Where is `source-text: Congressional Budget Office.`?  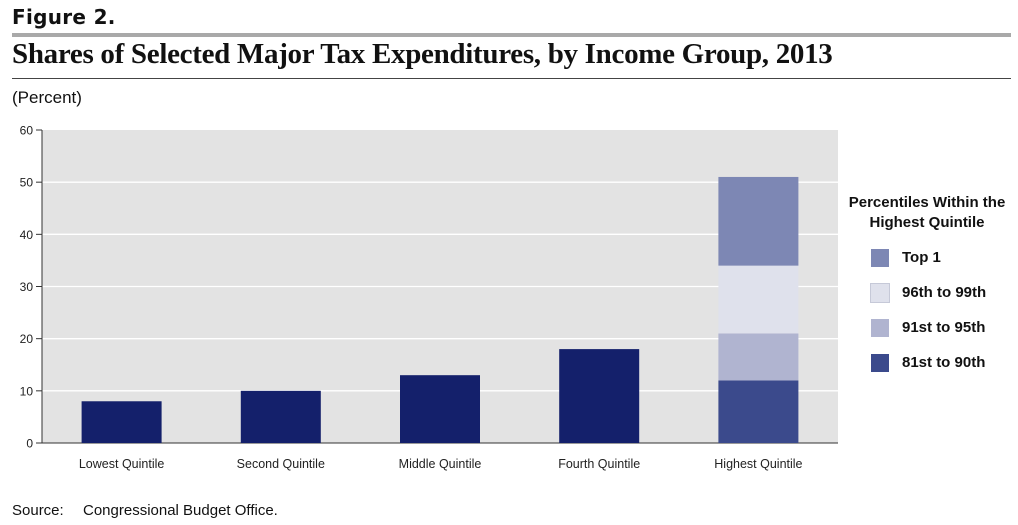
source-text: Congressional Budget Office. is located at coordinates (180, 510).